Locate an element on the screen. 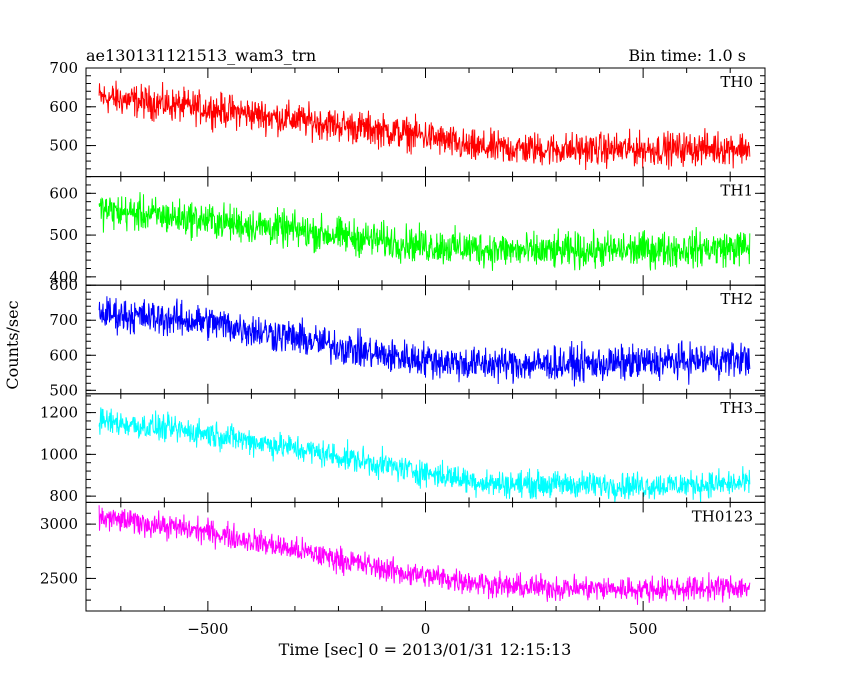 This screenshot has height=680, width=850. y-tick-label: 3000 is located at coordinates (59, 524).